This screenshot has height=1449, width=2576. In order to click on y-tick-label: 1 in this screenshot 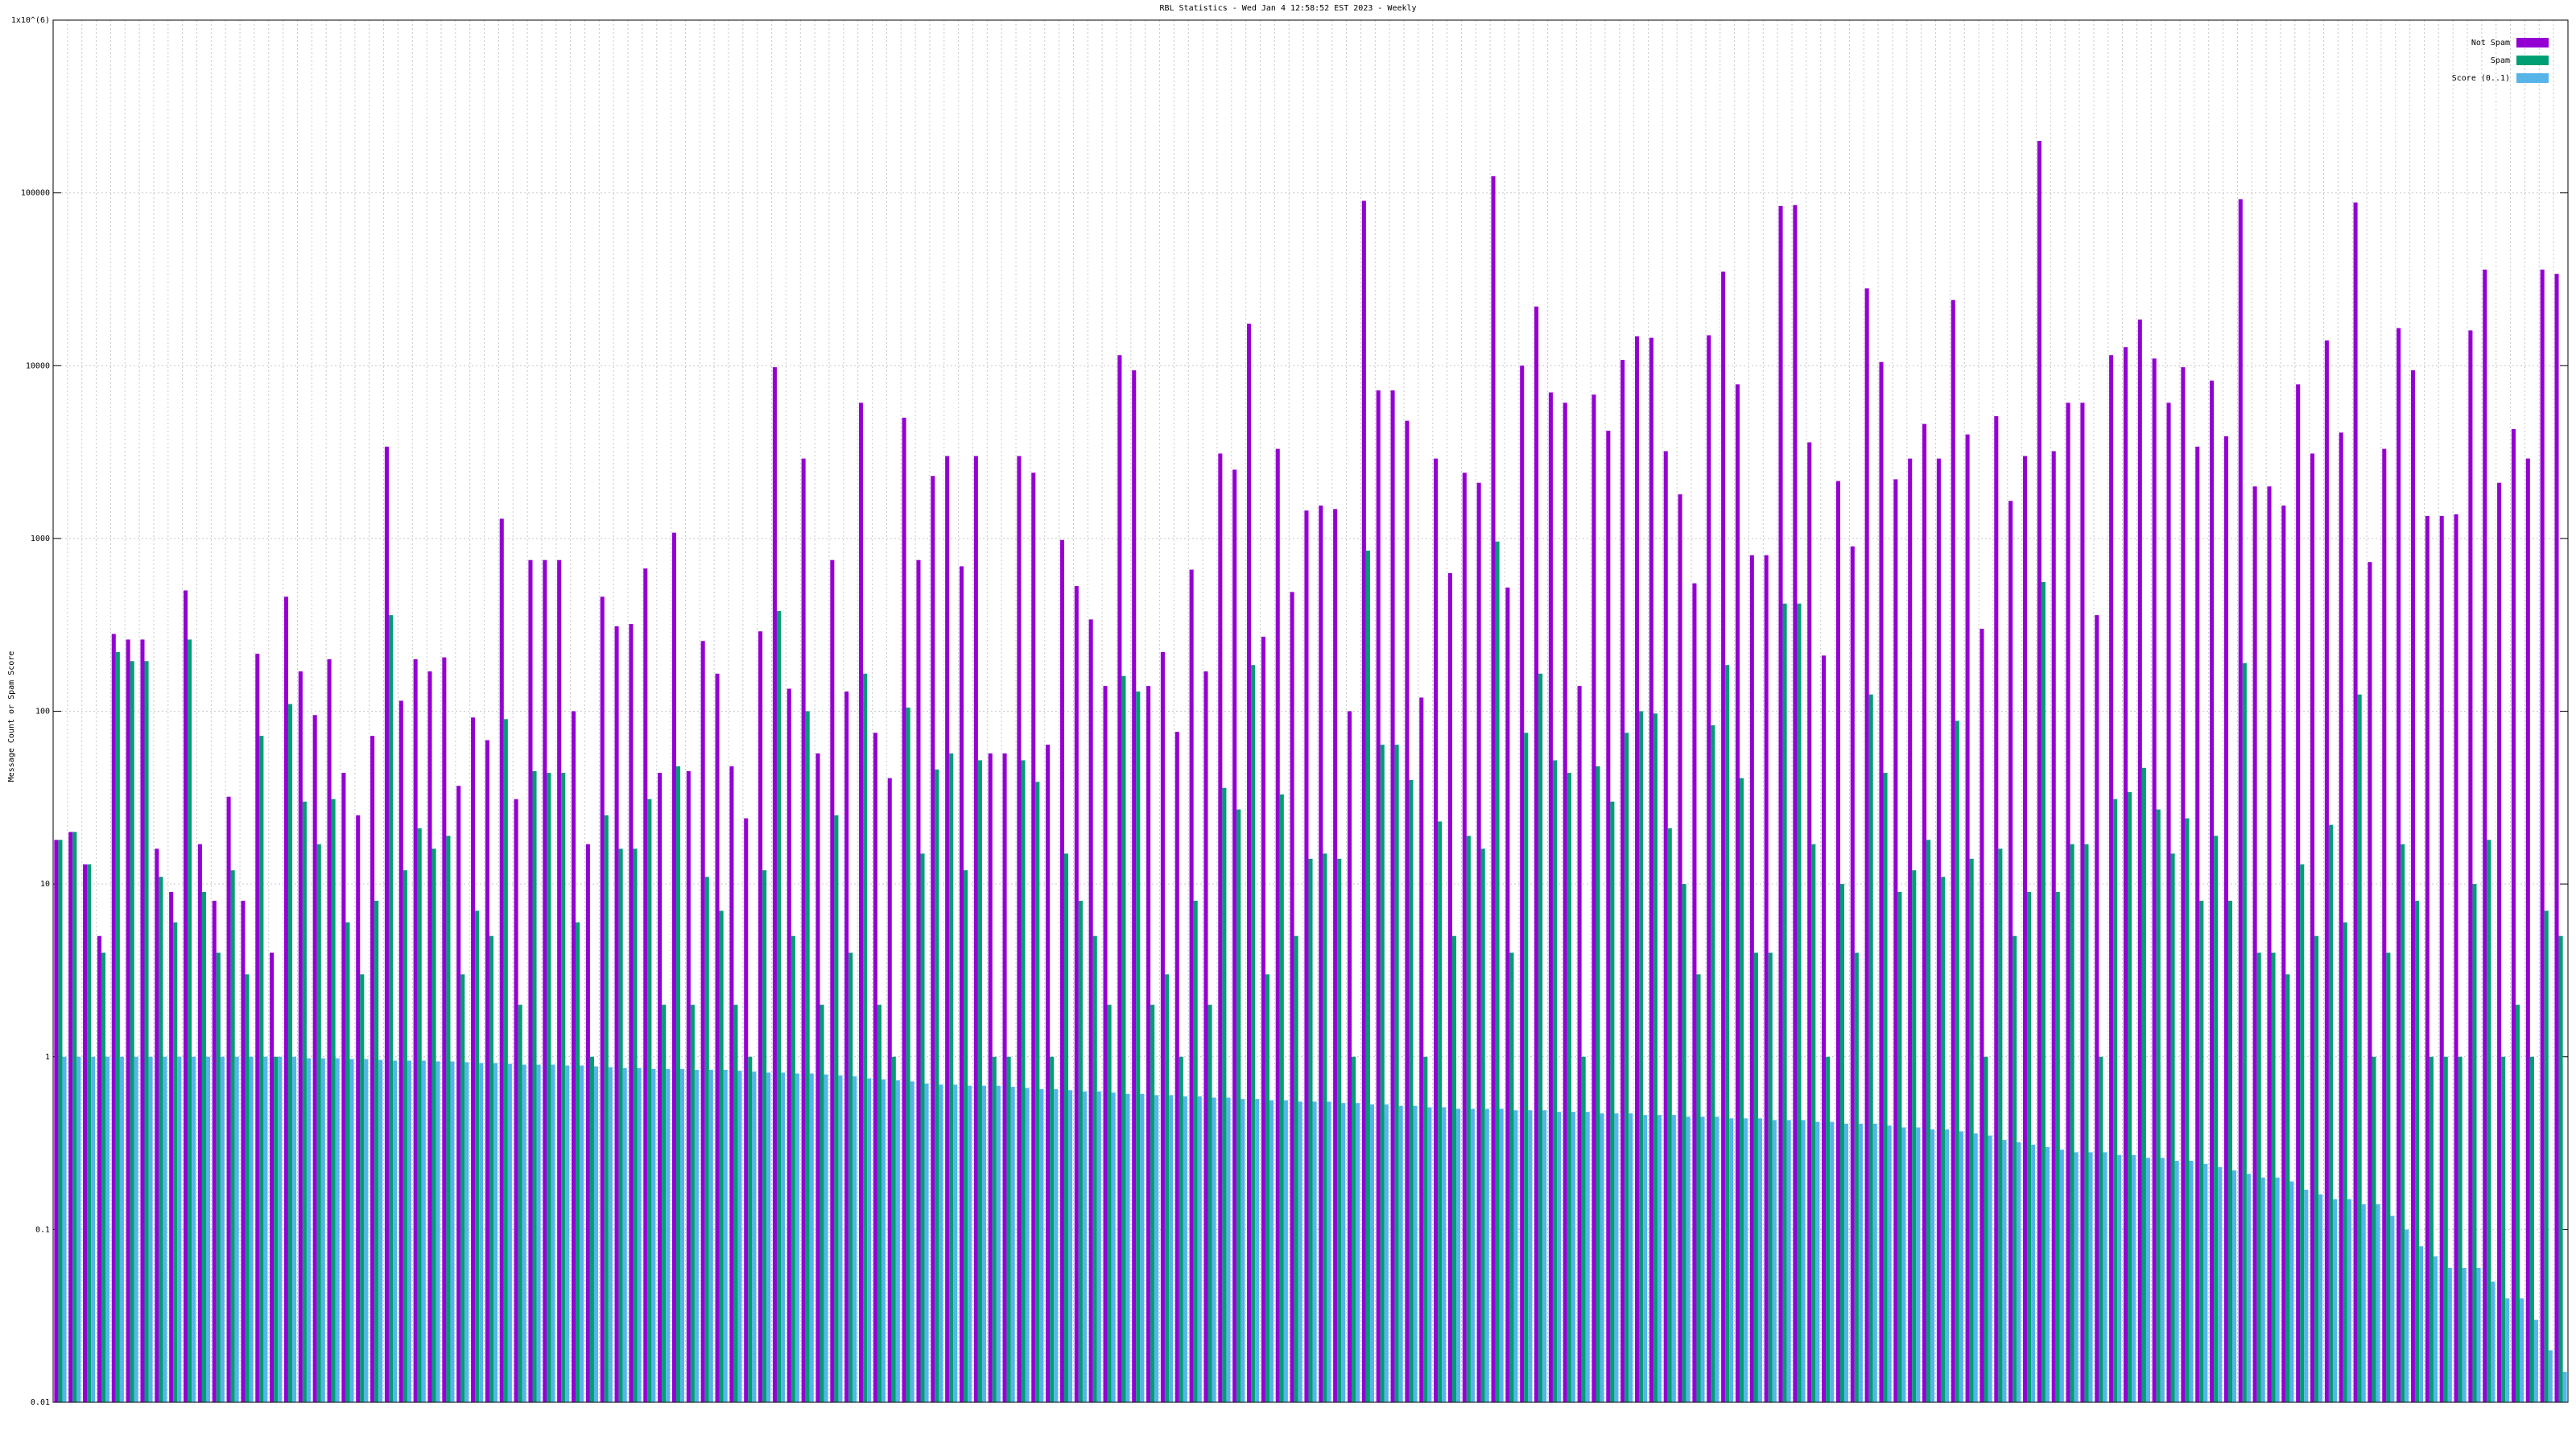, I will do `click(47, 1057)`.